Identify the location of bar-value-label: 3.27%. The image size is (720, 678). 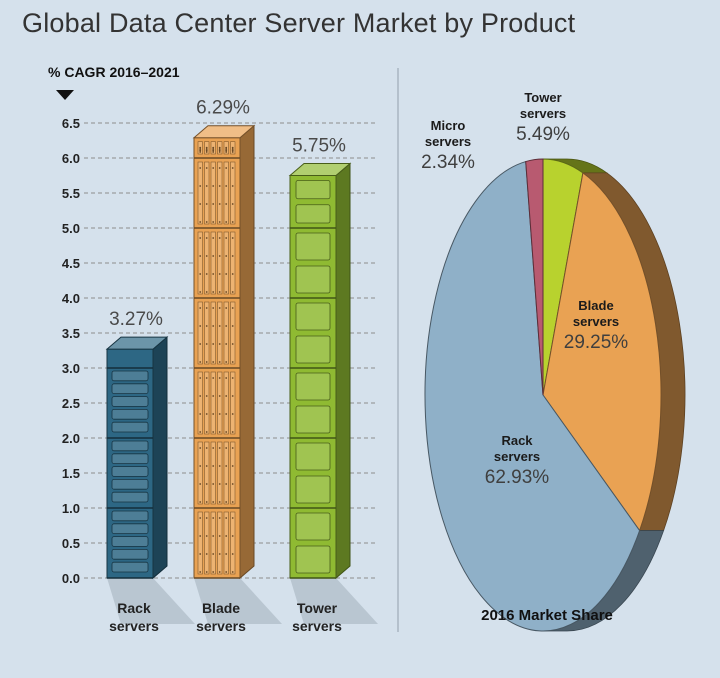
(136, 319).